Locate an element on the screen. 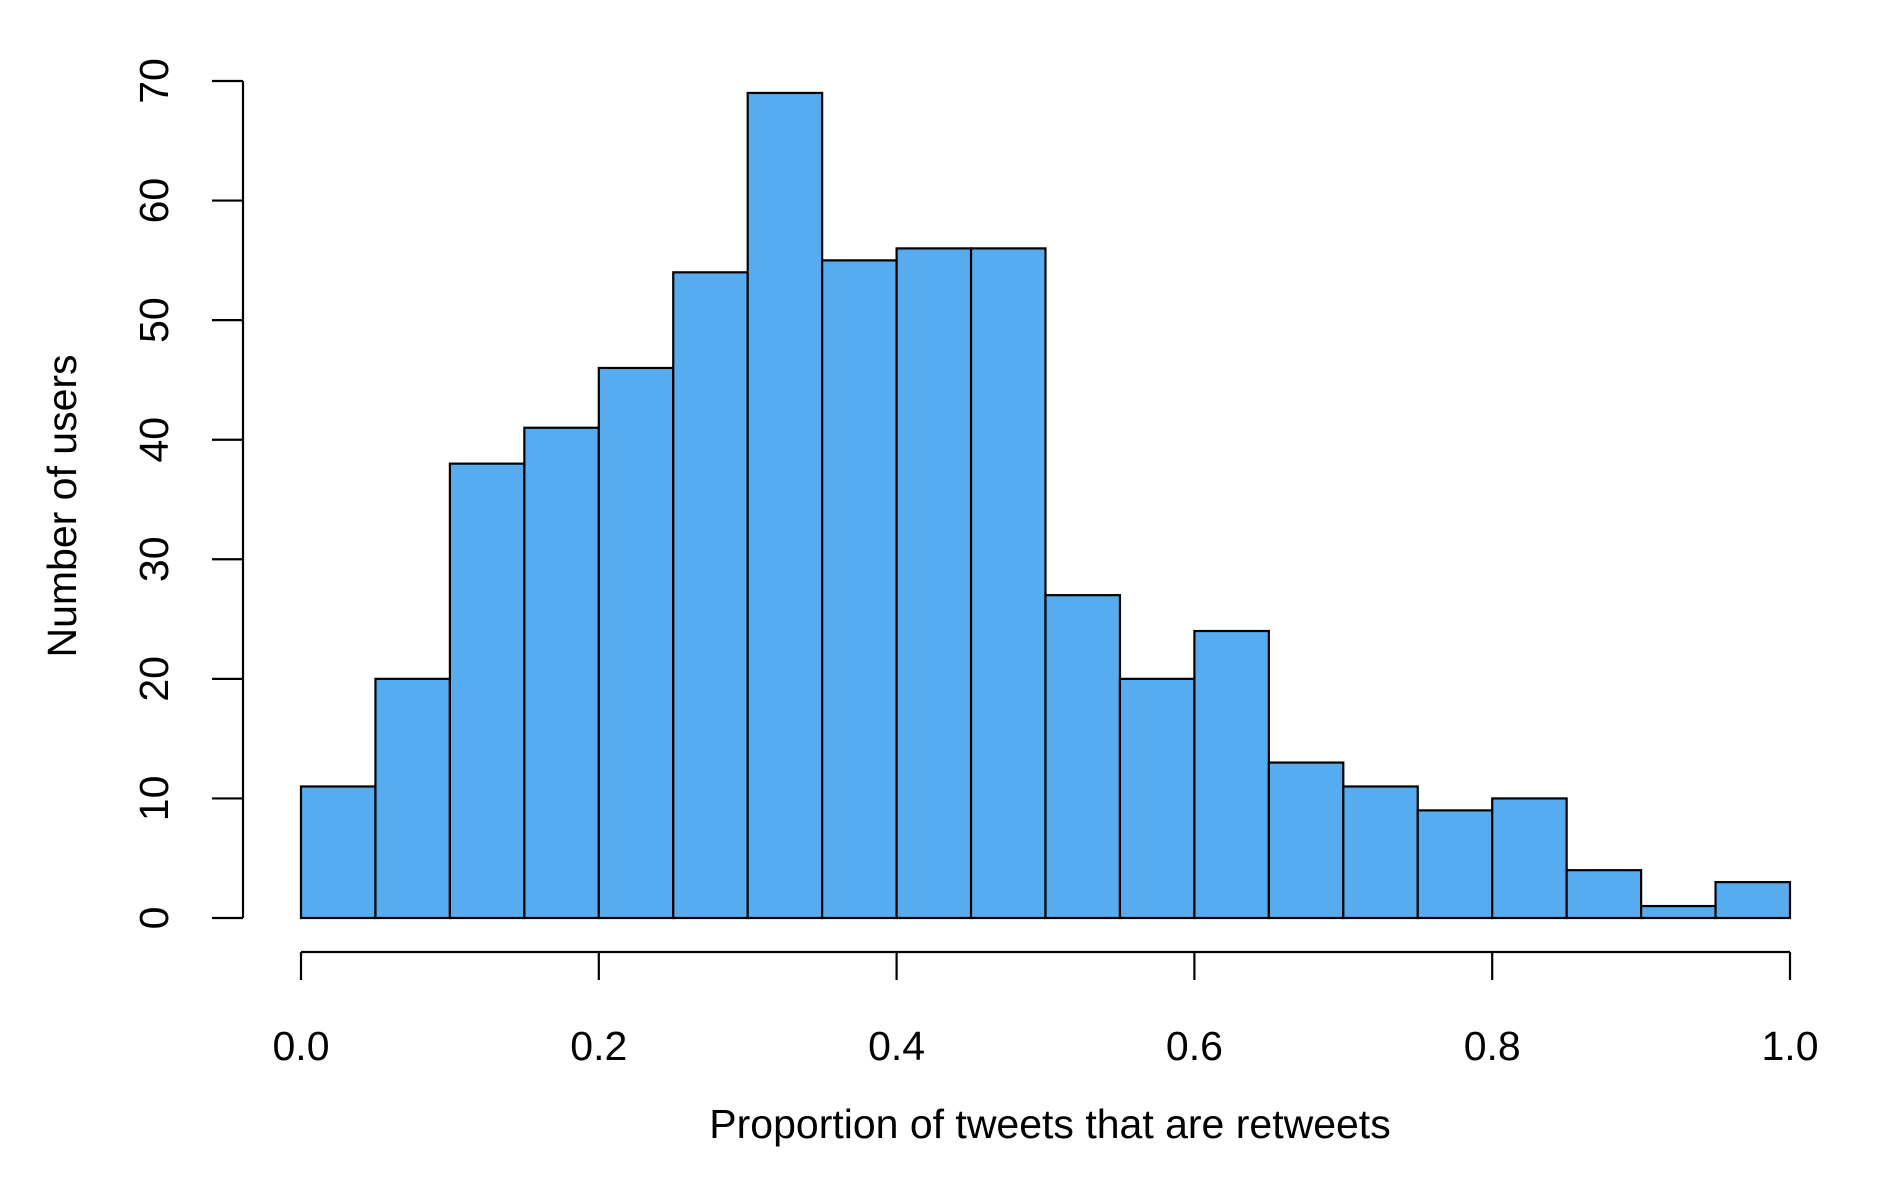 The height and width of the screenshot is (1181, 1889). y-tick-label: 20 is located at coordinates (154, 679).